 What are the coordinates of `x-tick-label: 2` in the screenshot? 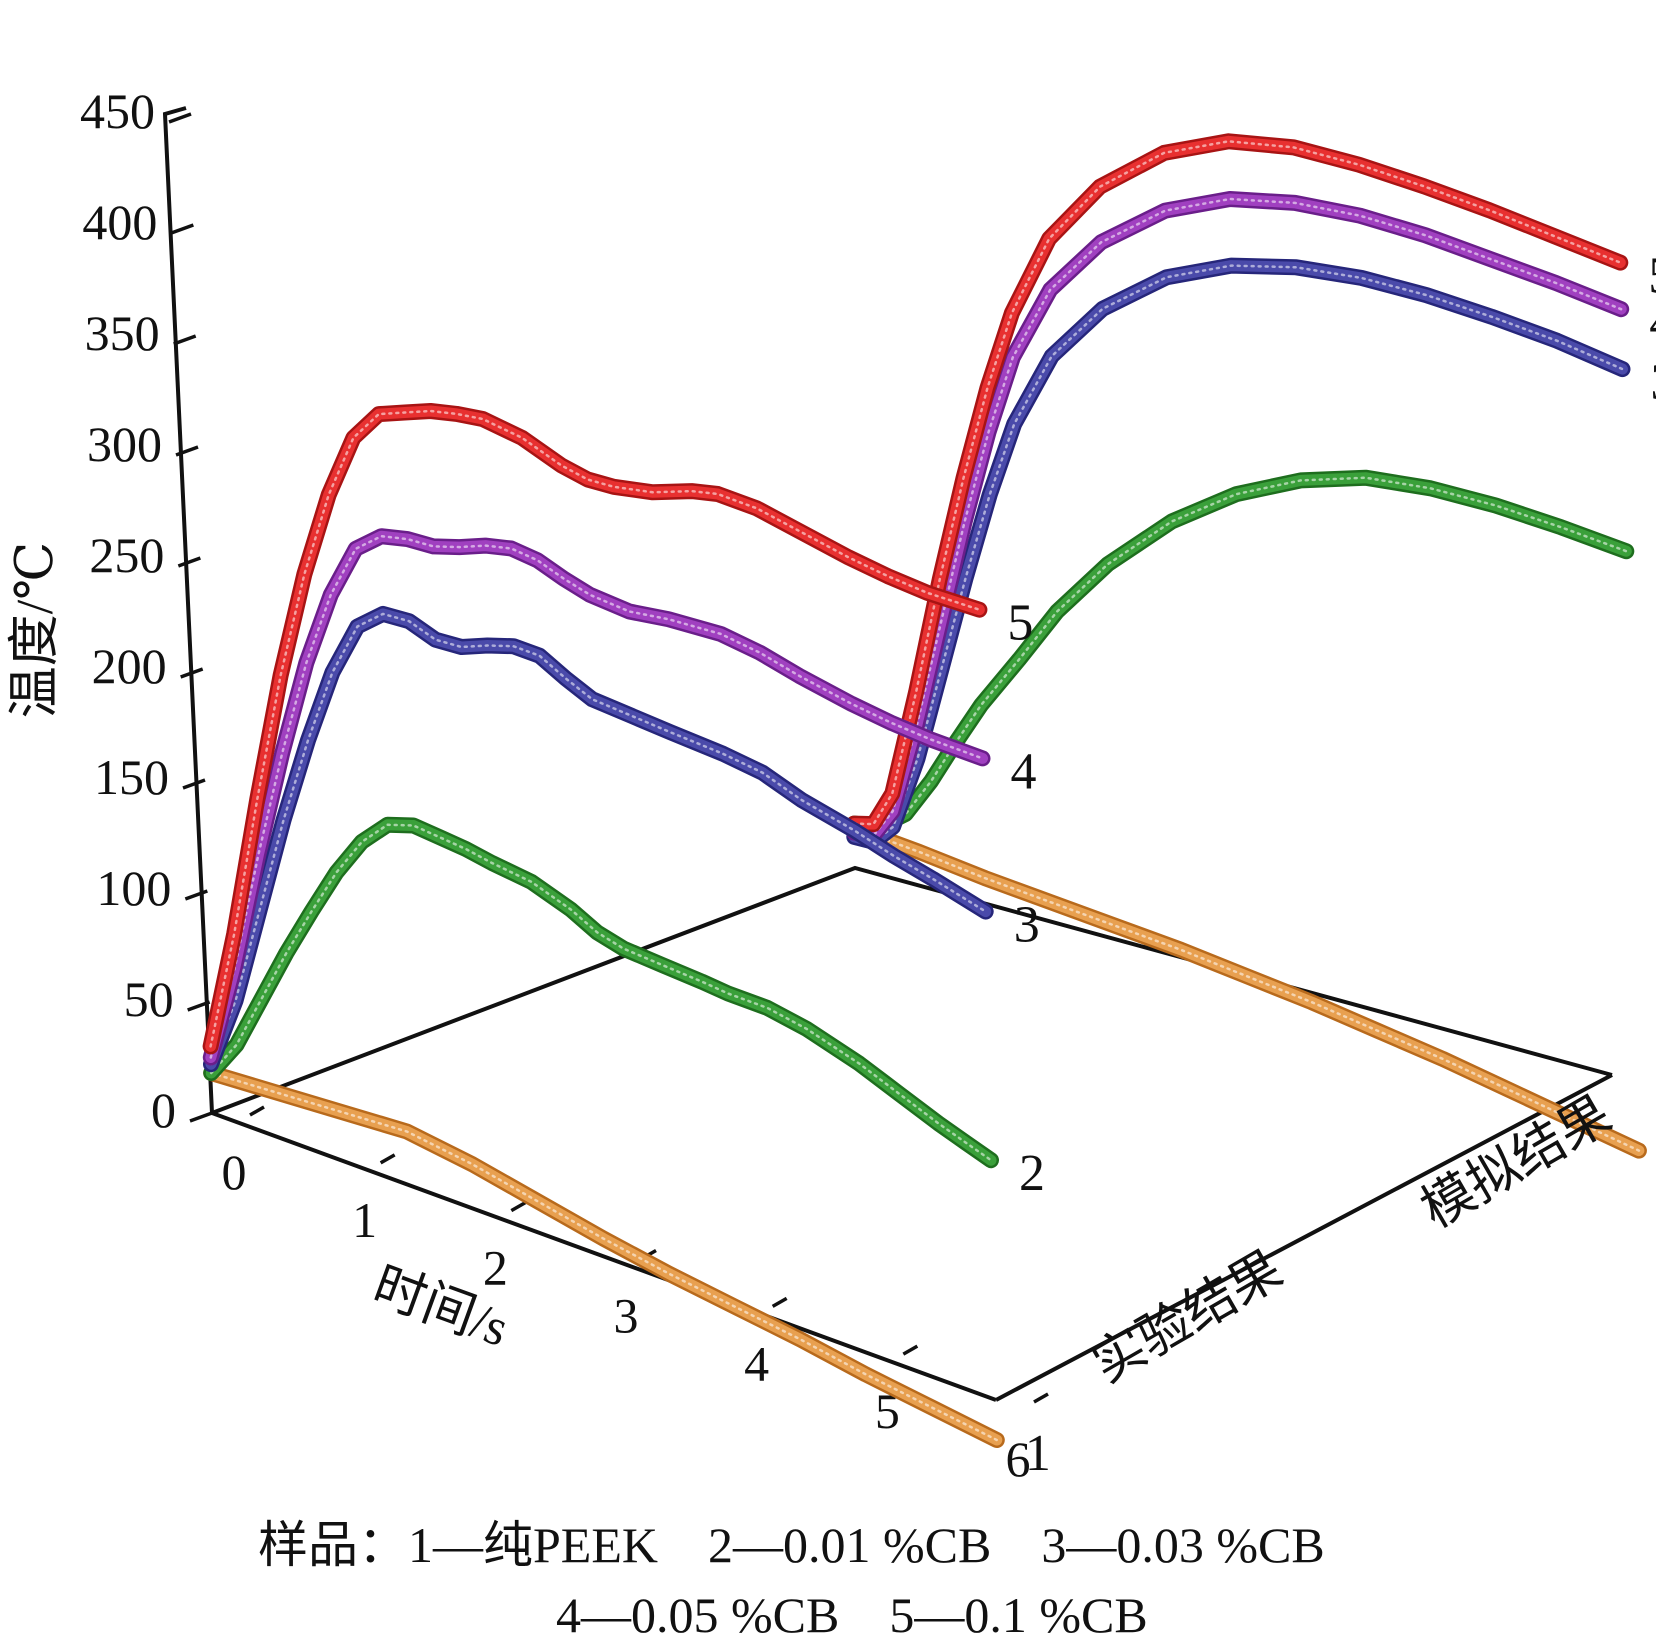 It's located at (495, 1268).